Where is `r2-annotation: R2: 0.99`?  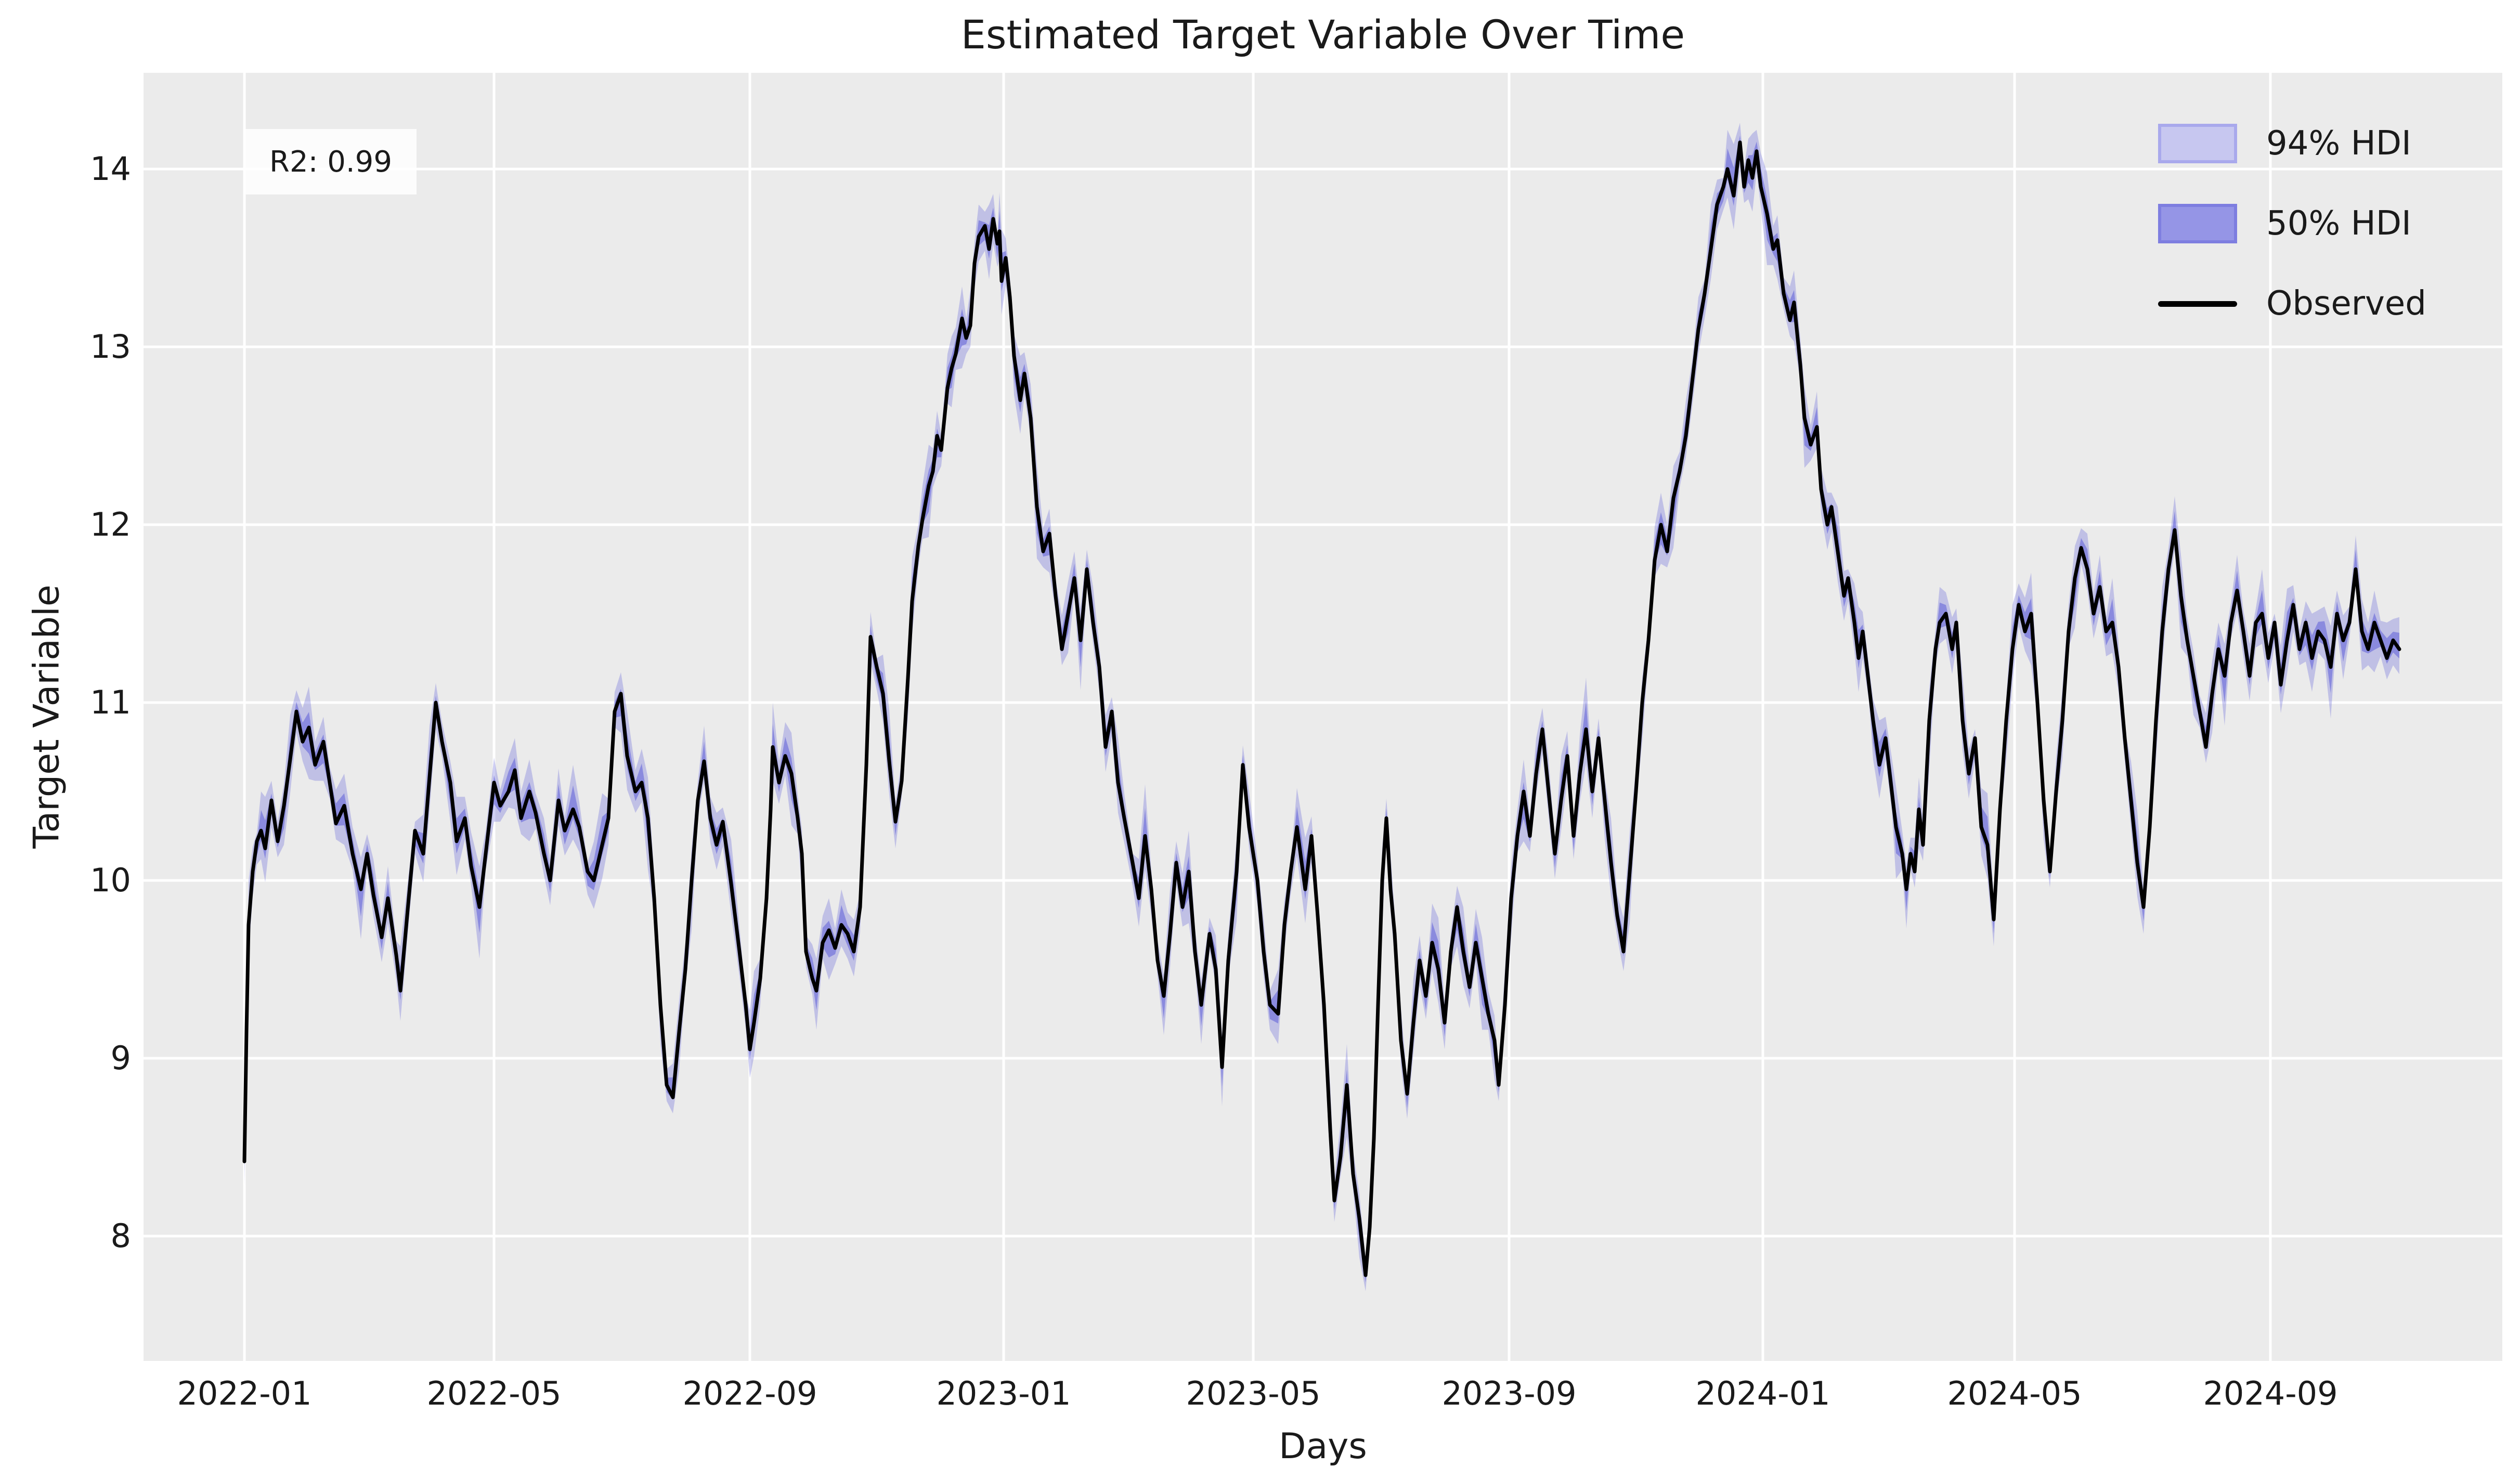
r2-annotation: R2: 0.99 is located at coordinates (331, 161).